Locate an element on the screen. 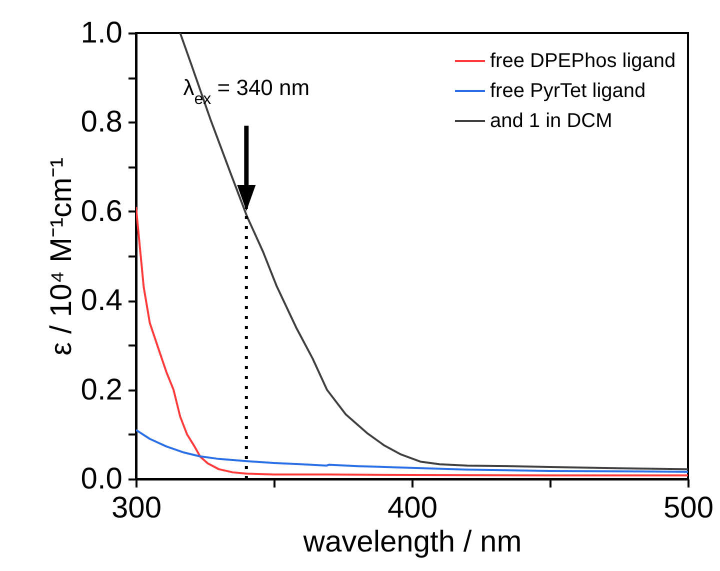 Image resolution: width=720 pixels, height=571 pixels. y-tick-label: 0.2 is located at coordinates (101, 389).